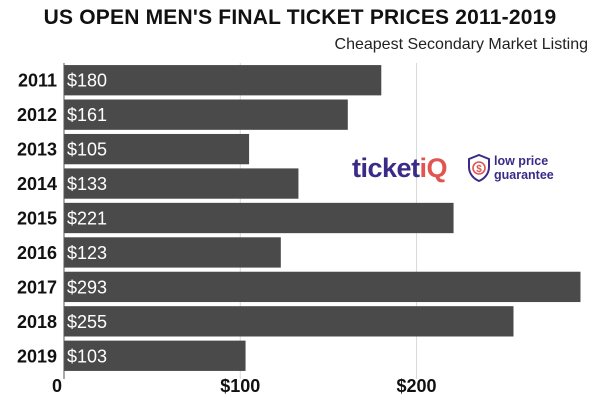 This screenshot has width=600, height=403. What do you see at coordinates (87, 150) in the screenshot?
I see `data-label-2013: $105` at bounding box center [87, 150].